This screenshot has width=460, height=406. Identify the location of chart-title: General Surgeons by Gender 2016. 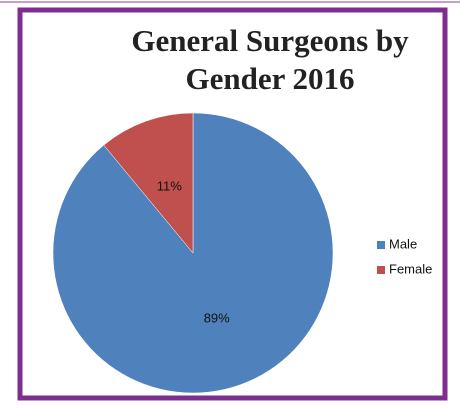
(270, 59).